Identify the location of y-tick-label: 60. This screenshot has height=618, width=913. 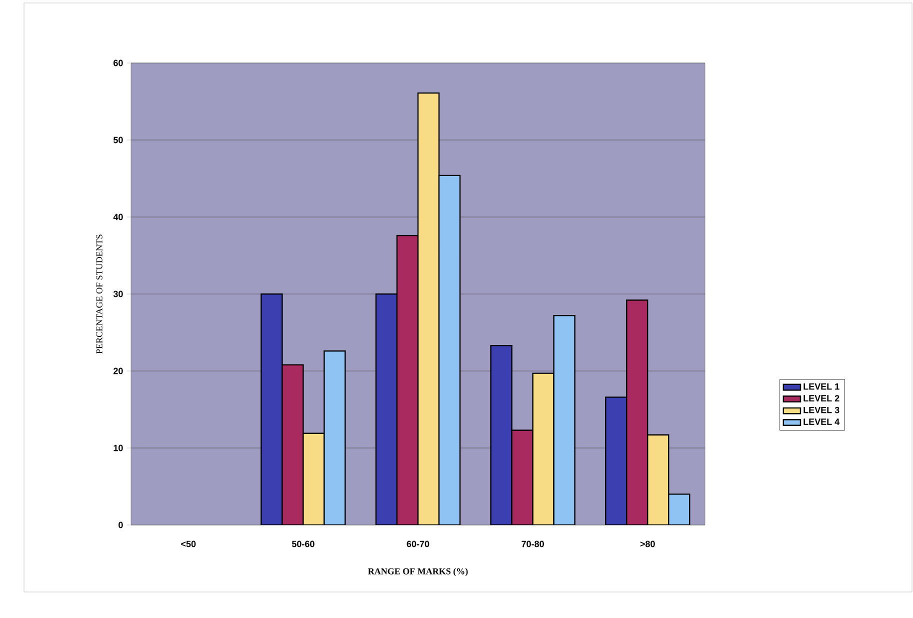
(118, 63).